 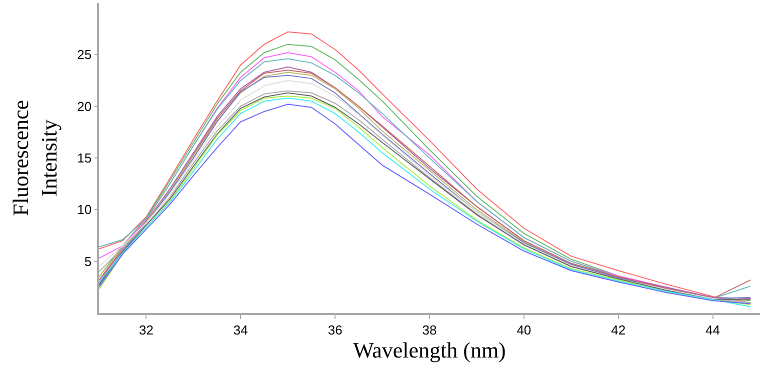 I want to click on x-tick-label: 36, so click(x=335, y=330).